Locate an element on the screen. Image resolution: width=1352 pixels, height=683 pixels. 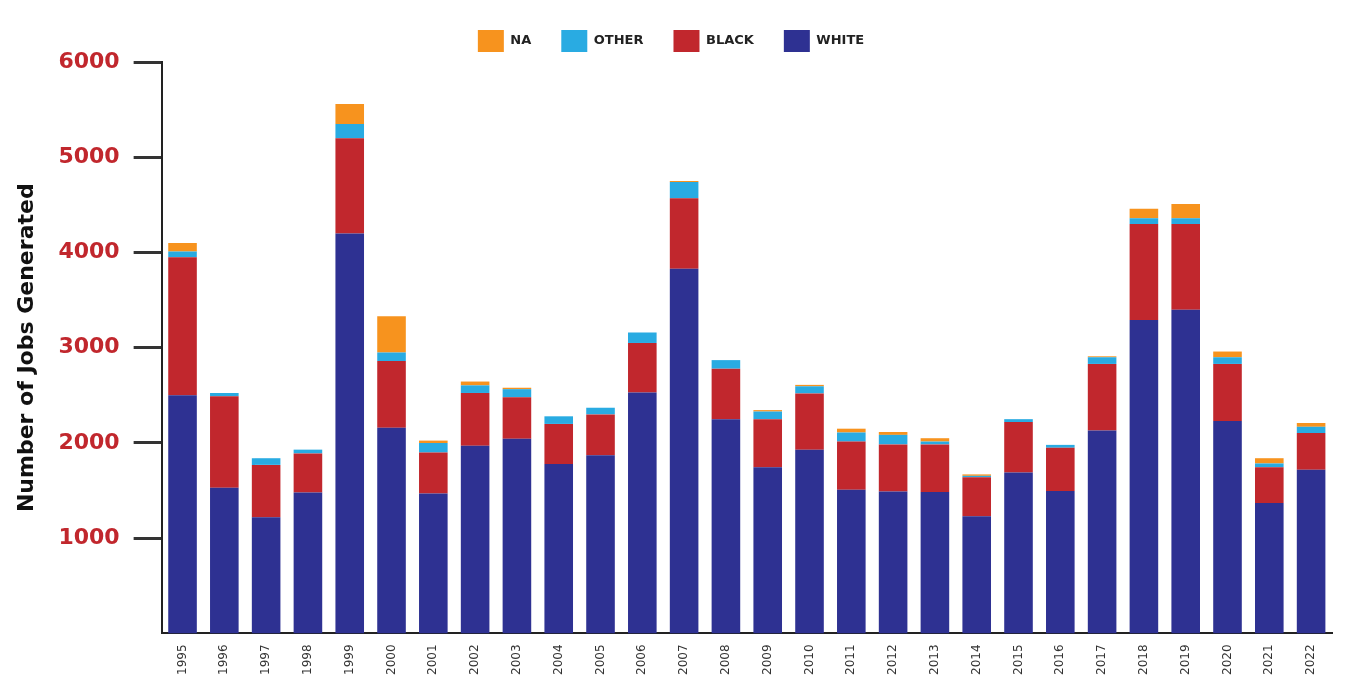
x-tick-label: 1996 is located at coordinates (223, 660).